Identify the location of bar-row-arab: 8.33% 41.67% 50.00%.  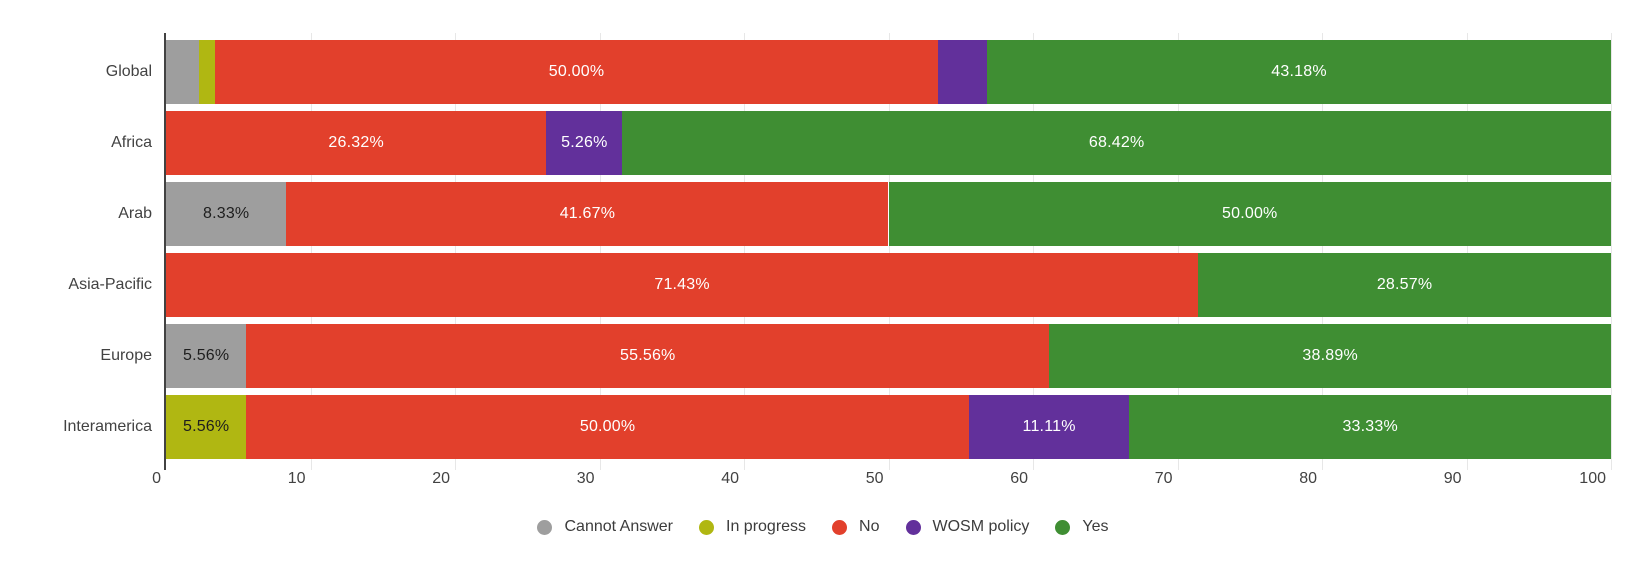
(888, 214).